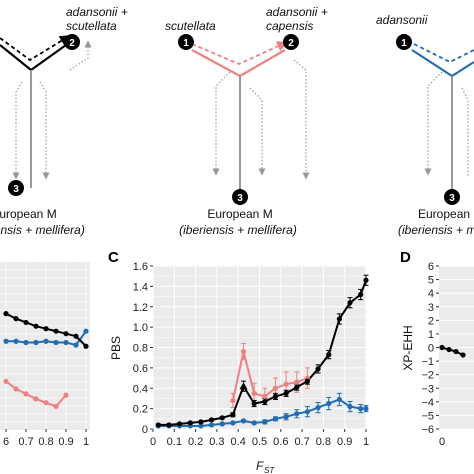  What do you see at coordinates (91, 26) in the screenshot?
I see `diagram-1-top-right-label-line2: scutellata` at bounding box center [91, 26].